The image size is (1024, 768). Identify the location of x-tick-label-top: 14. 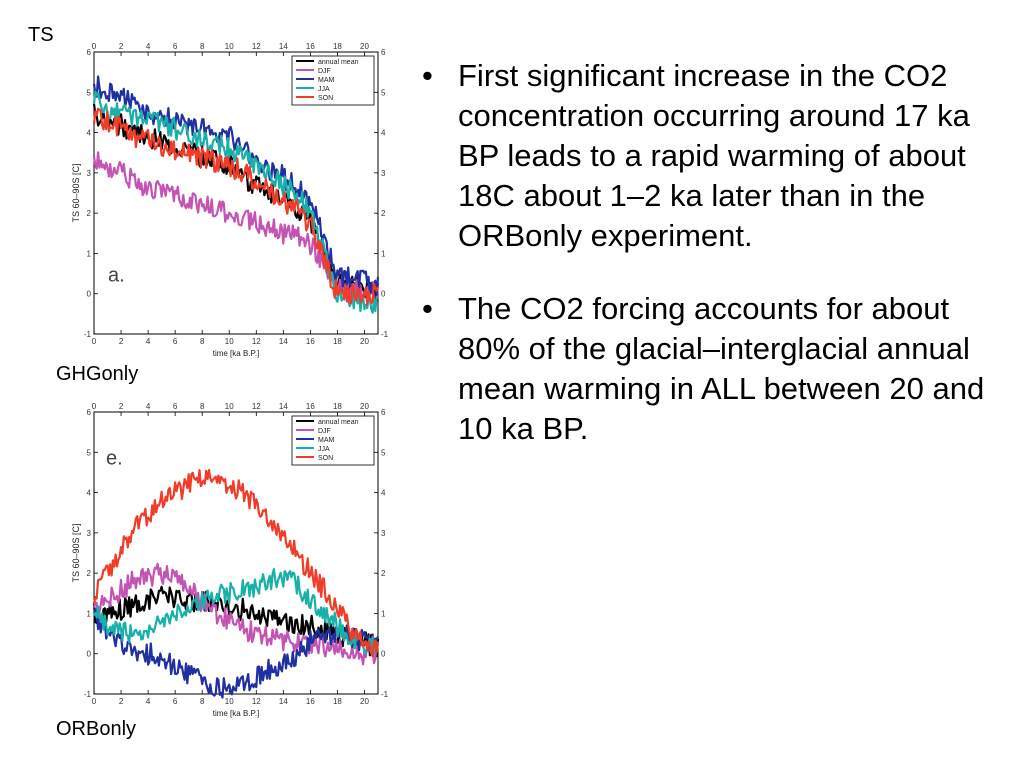
(283, 46).